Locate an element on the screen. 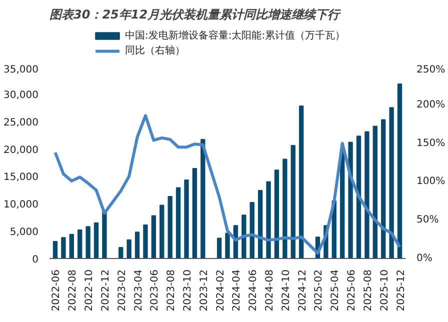 Image resolution: width=448 pixels, height=322 pixels. x-tick-label: 2024-02 is located at coordinates (220, 290).